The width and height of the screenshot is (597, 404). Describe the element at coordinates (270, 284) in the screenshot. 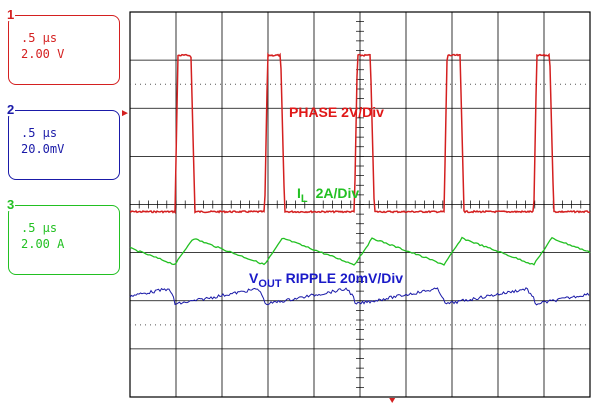

I see `vout-label-sub: OUT` at that location.